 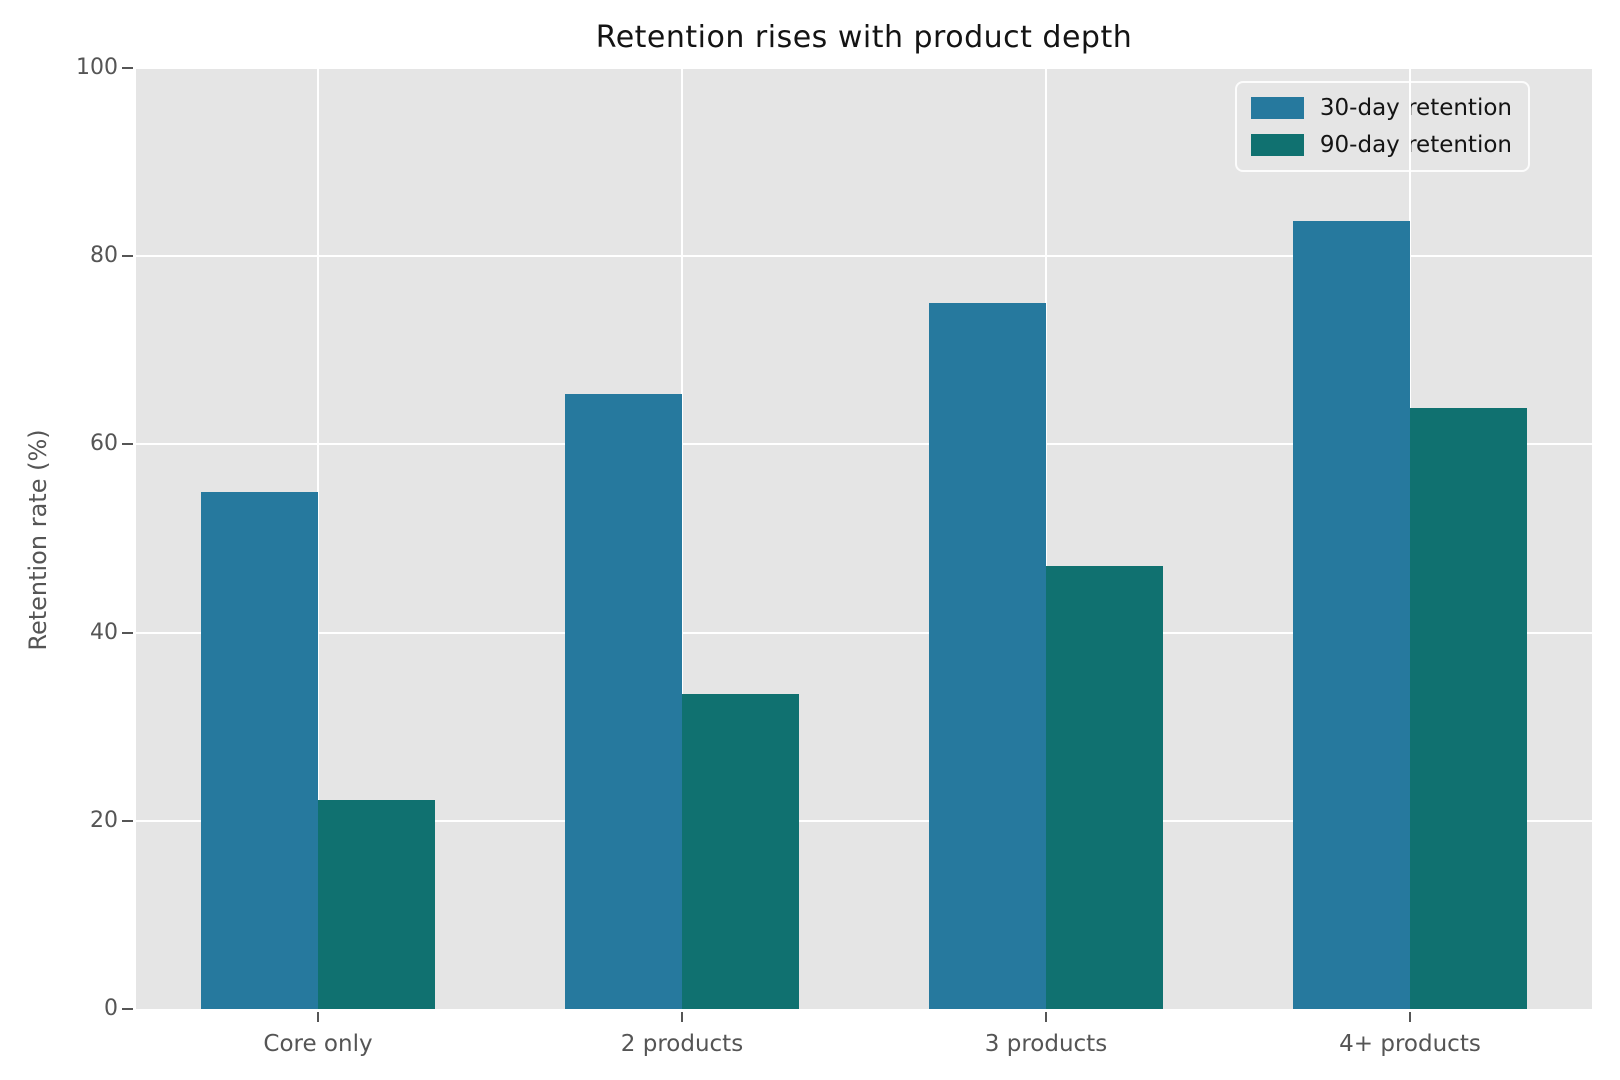 What do you see at coordinates (111, 1008) in the screenshot?
I see `y-tick-label: 0` at bounding box center [111, 1008].